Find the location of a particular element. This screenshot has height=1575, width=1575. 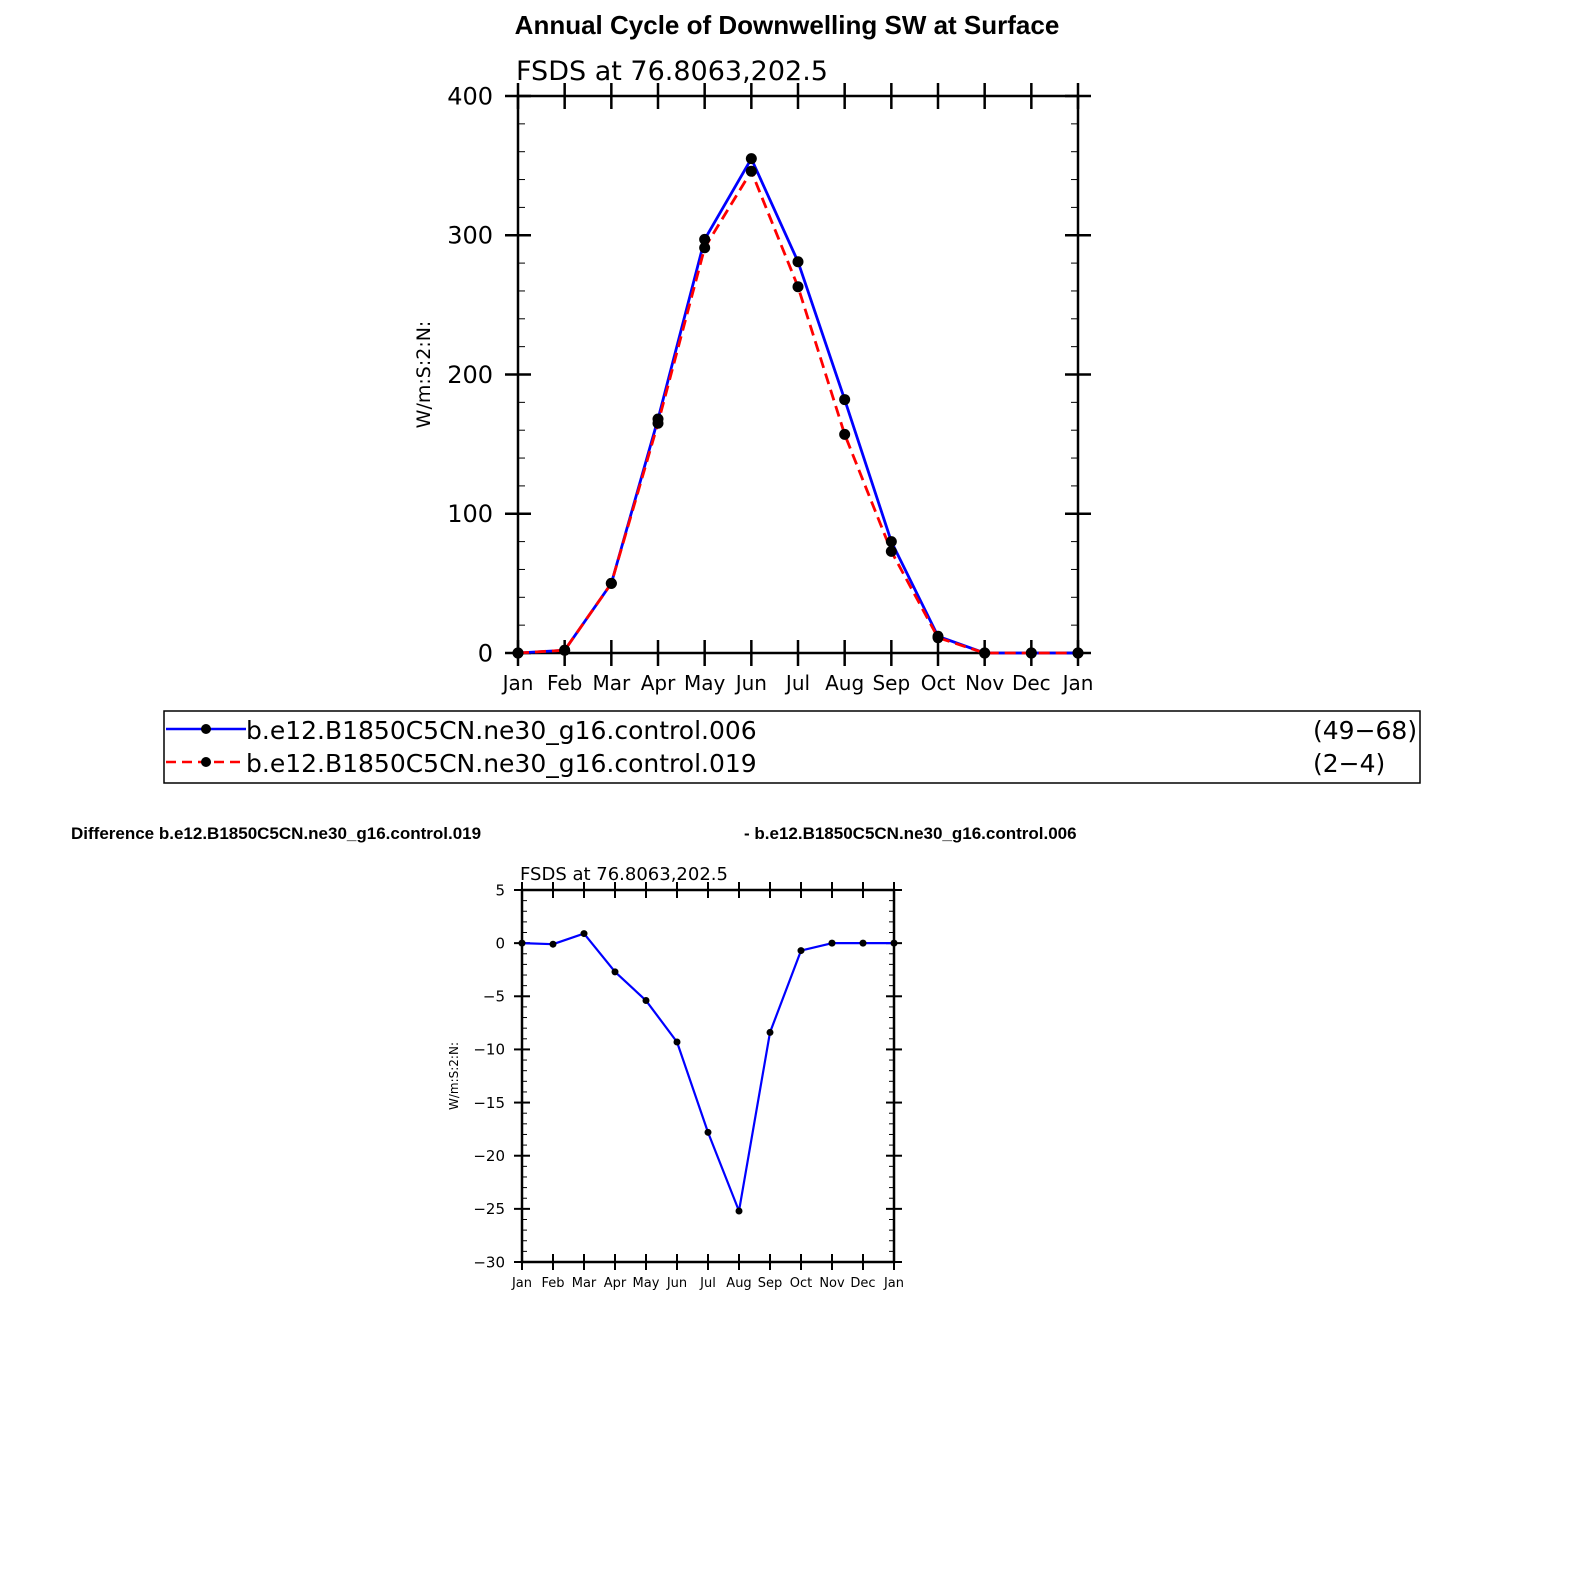

legend-years-control-006: (49−68) is located at coordinates (1365, 730).